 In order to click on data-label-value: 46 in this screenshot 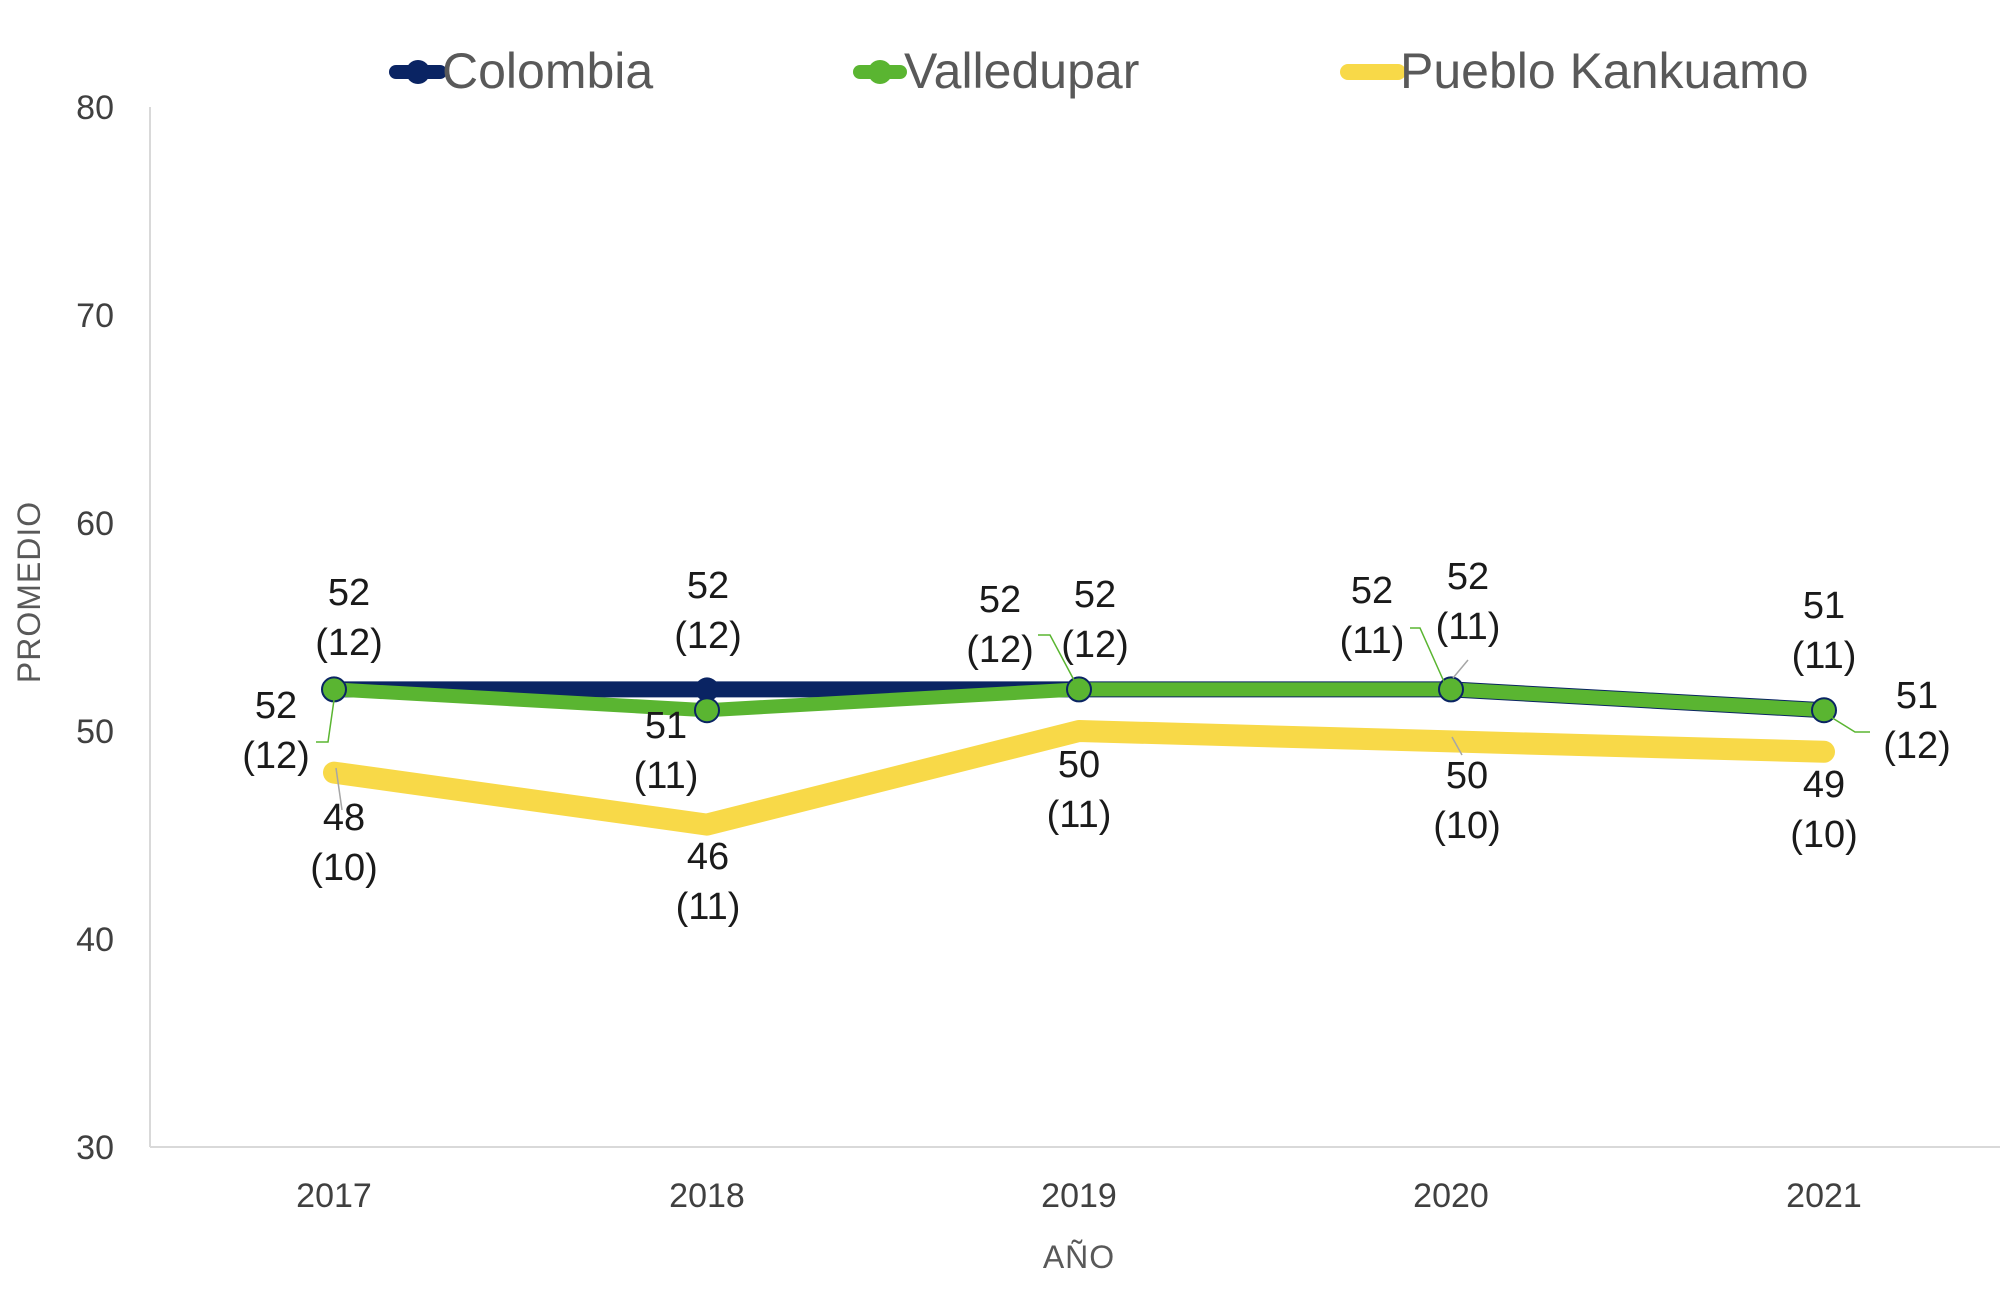, I will do `click(708, 857)`.